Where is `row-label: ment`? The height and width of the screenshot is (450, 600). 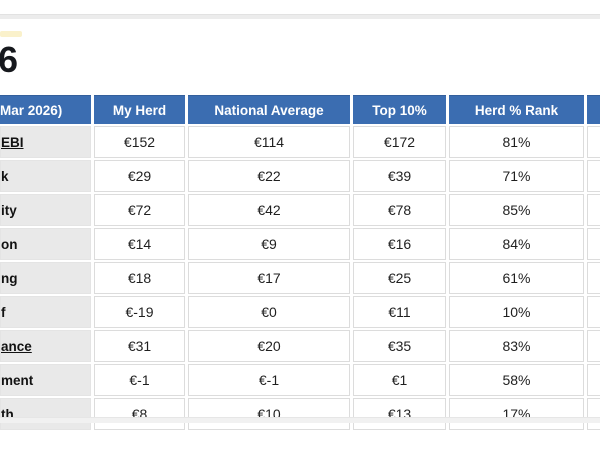 row-label: ment is located at coordinates (45, 380).